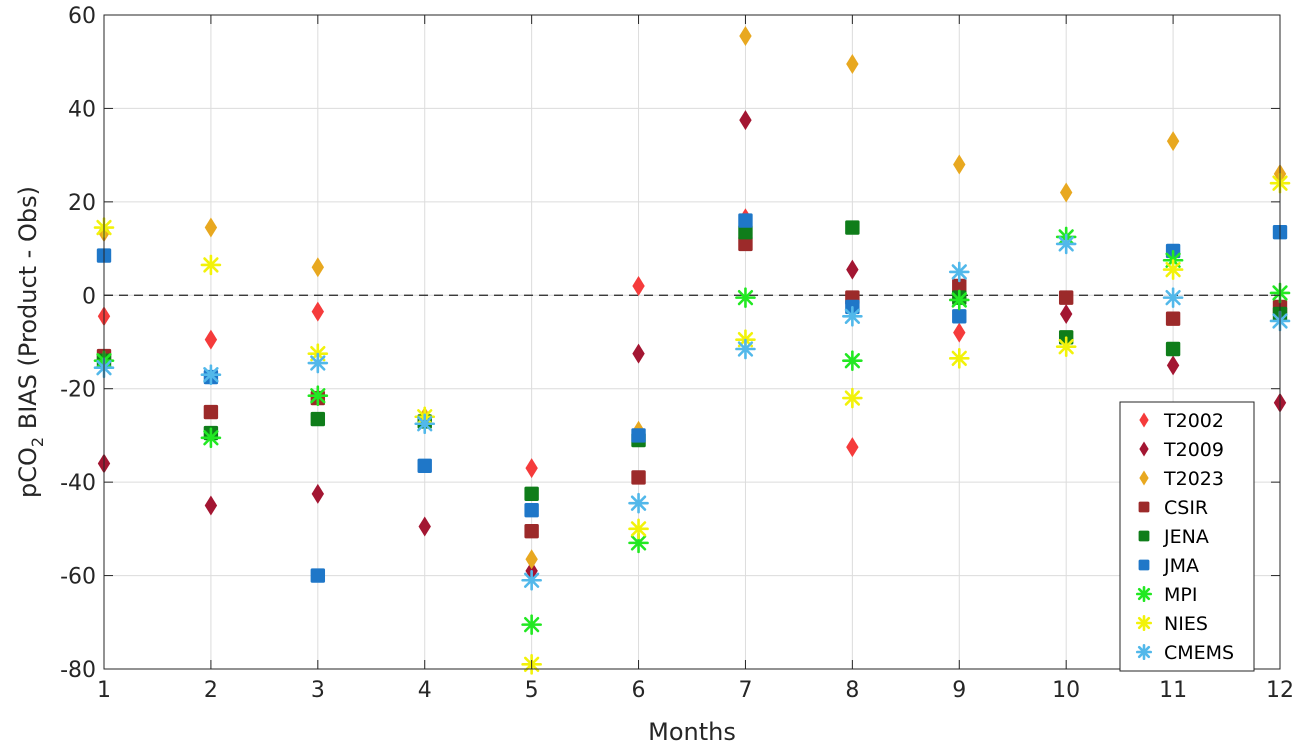 The width and height of the screenshot is (1299, 748). Describe the element at coordinates (1186, 508) in the screenshot. I see `legend-label-csir: CSIR` at that location.